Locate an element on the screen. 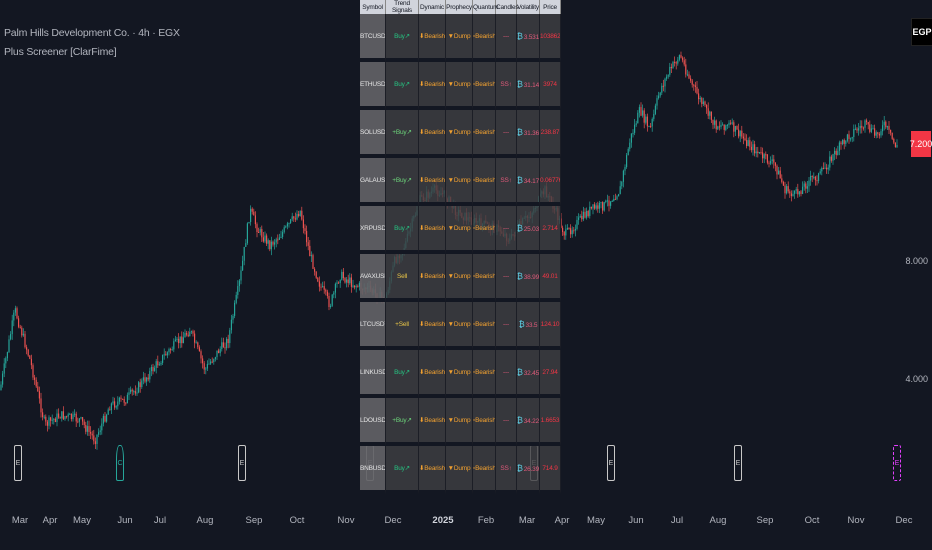 Image resolution: width=932 pixels, height=550 pixels. trend-signal-cell-text: +Buy↗ is located at coordinates (402, 420).